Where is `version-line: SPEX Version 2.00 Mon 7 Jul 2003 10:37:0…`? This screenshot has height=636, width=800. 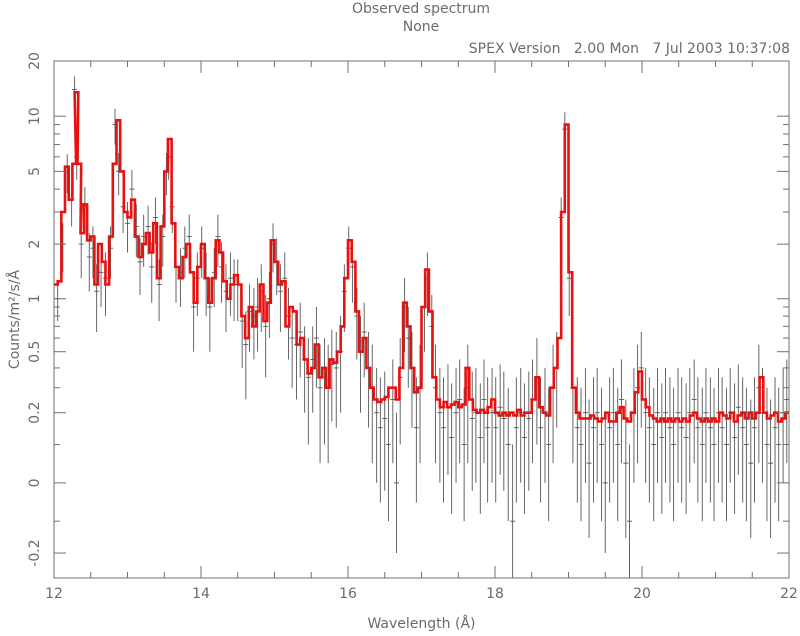
version-line: SPEX Version 2.00 Mon 7 Jul 2003 10:37:0… is located at coordinates (629, 49).